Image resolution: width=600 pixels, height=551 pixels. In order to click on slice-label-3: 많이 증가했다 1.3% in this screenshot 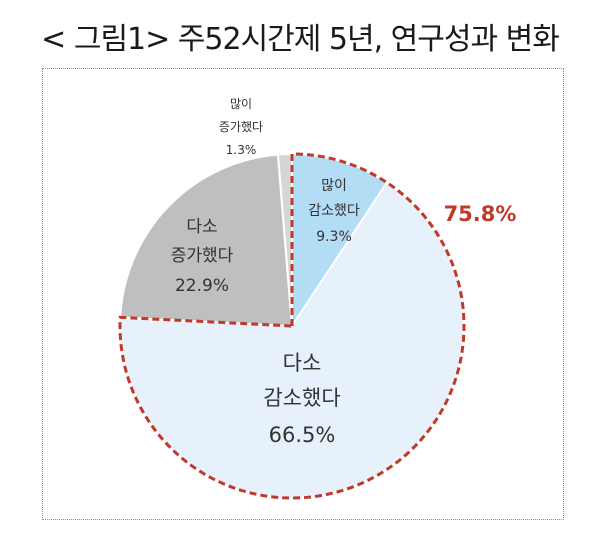, I will do `click(241, 127)`.